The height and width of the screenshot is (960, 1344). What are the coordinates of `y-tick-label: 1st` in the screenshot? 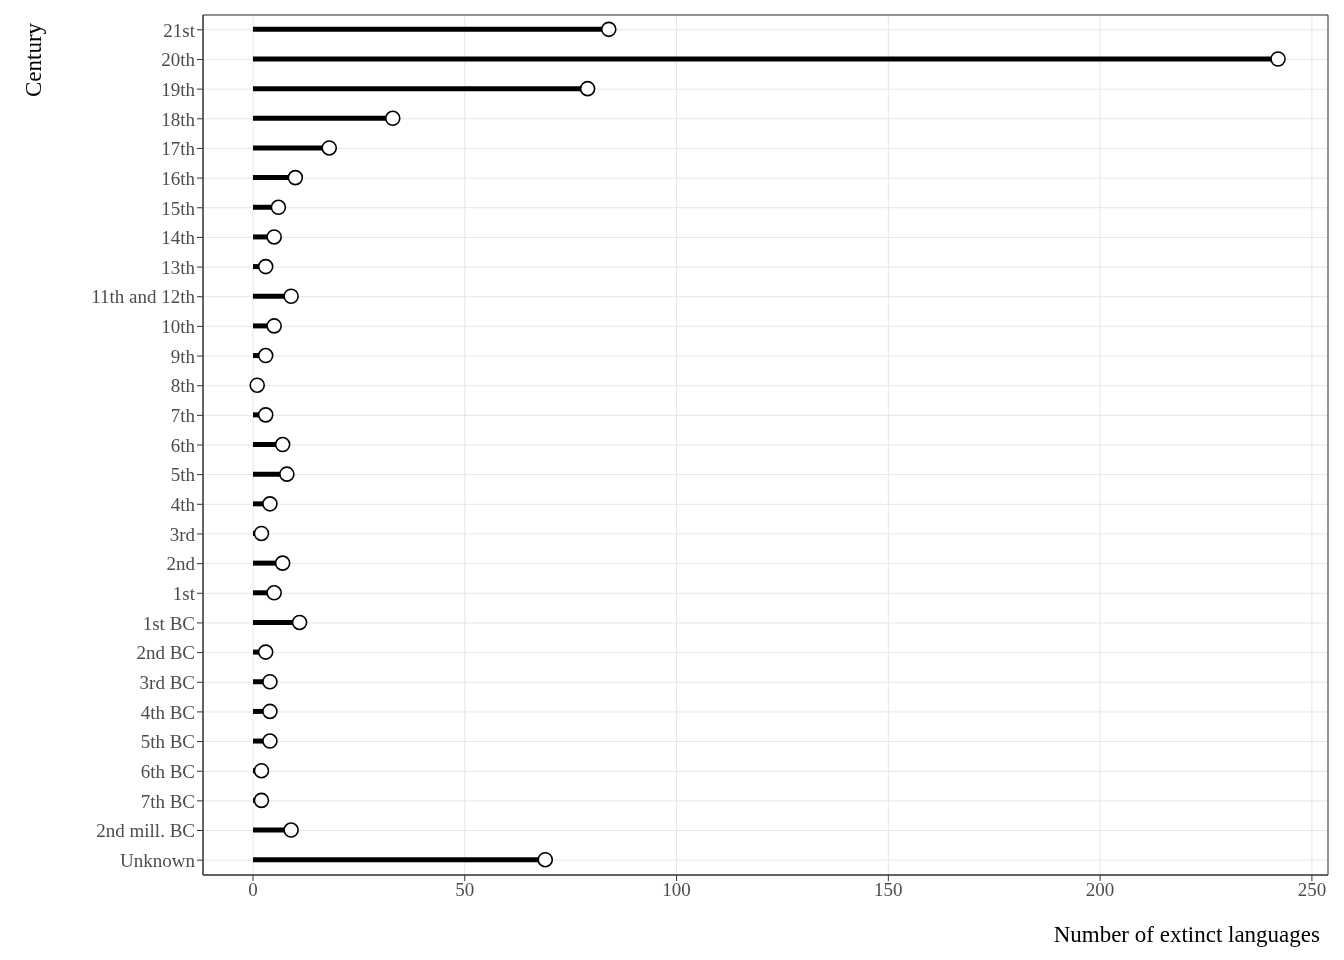 It's located at (184, 594).